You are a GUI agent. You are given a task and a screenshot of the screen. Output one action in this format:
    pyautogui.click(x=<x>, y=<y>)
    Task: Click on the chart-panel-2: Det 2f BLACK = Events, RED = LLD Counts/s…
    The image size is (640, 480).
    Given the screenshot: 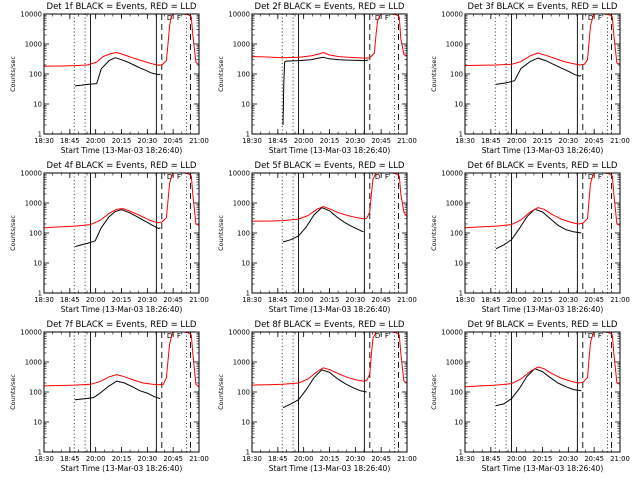 What is the action you would take?
    pyautogui.click(x=317, y=78)
    